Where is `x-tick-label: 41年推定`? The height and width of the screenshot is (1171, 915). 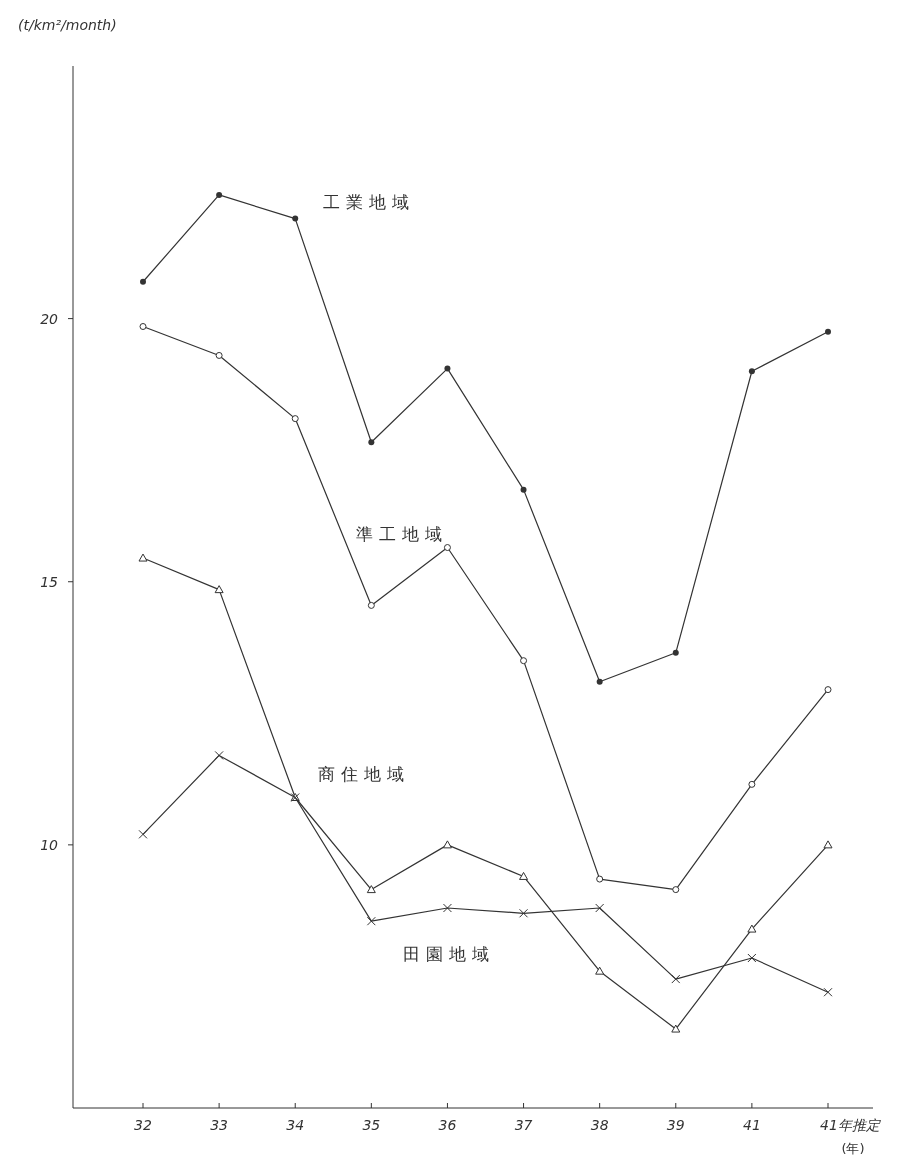
x-tick-label: 41年推定 is located at coordinates (850, 1125).